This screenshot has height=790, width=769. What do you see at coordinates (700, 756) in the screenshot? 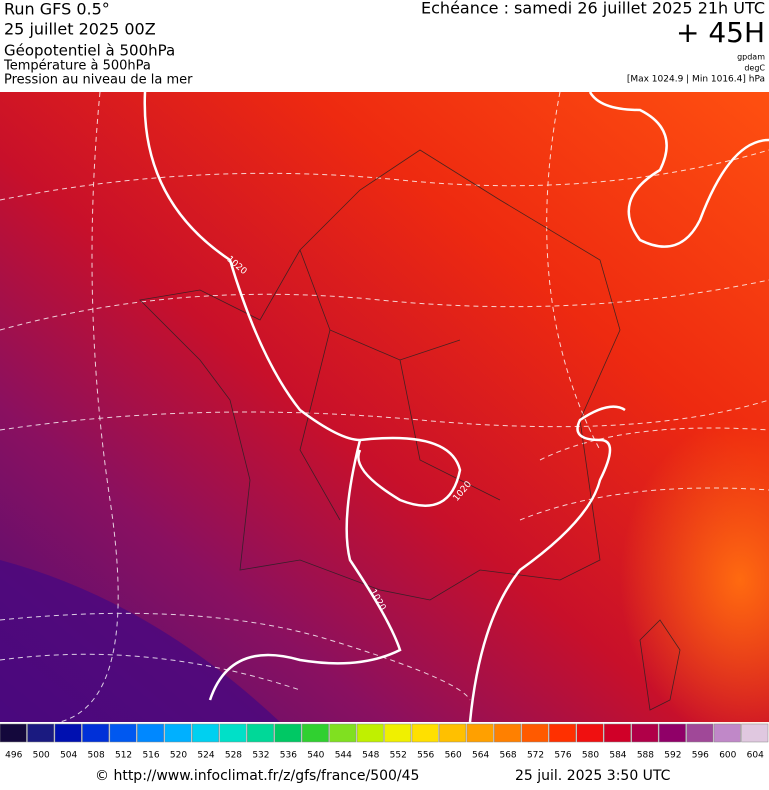
I see `colorbar-label: 596` at bounding box center [700, 756].